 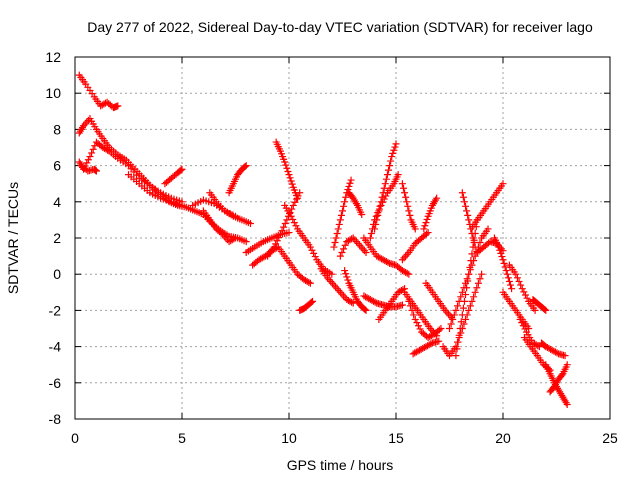 What do you see at coordinates (430, 213) in the screenshot?
I see `series-arc31` at bounding box center [430, 213].